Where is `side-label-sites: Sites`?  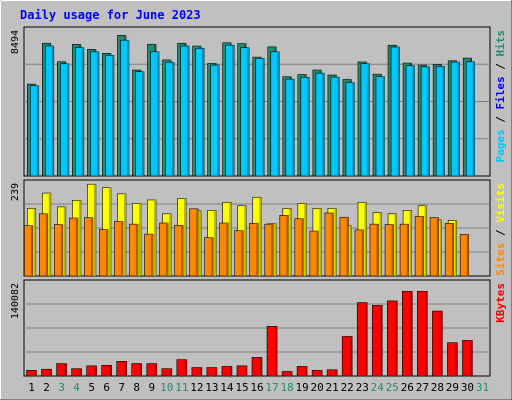 side-label-sites: Sites is located at coordinates (500, 259).